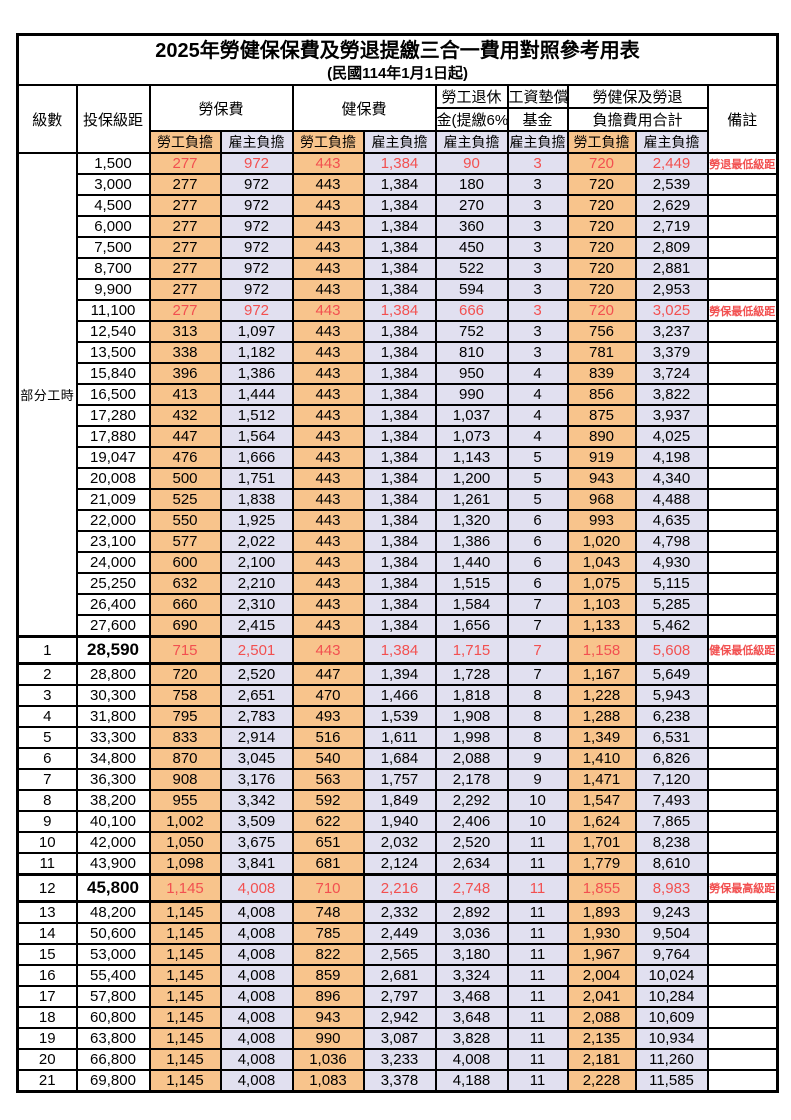  What do you see at coordinates (47, 716) in the screenshot?
I see `level-cell: 4` at bounding box center [47, 716].